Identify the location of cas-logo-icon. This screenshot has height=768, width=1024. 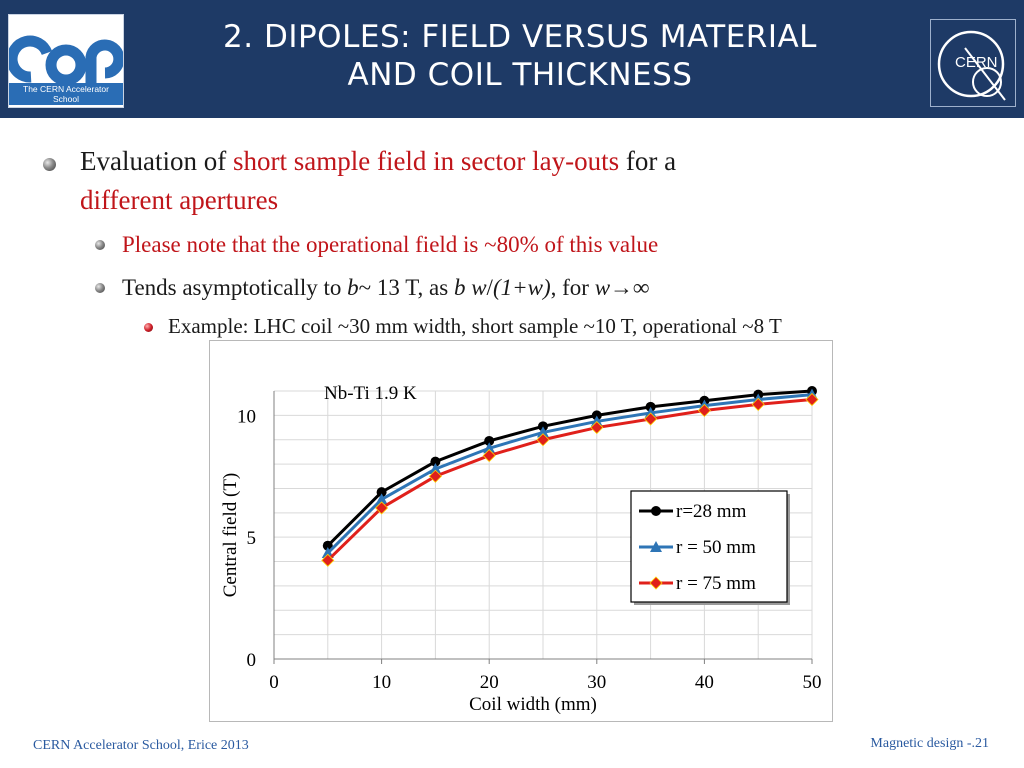
(65, 61).